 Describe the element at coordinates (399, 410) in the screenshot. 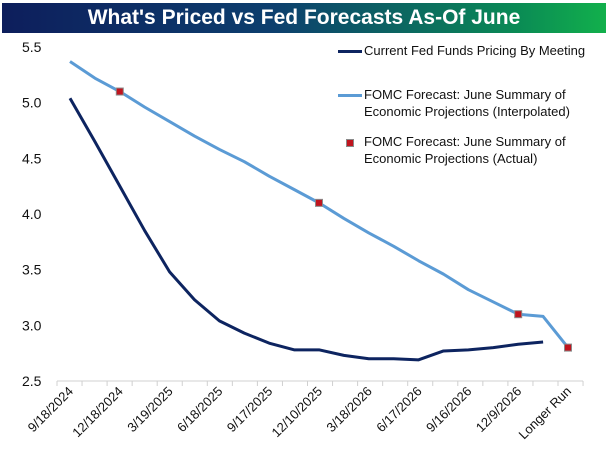

I see `x-tick-label: 6/17/2026` at that location.